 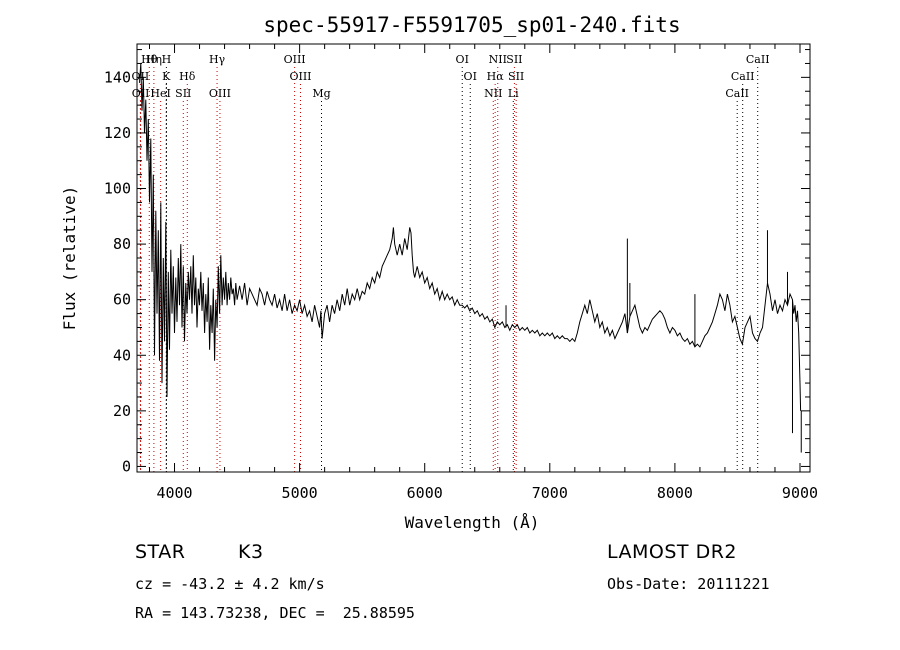 I want to click on y-tick-label: 120, so click(x=117, y=133).